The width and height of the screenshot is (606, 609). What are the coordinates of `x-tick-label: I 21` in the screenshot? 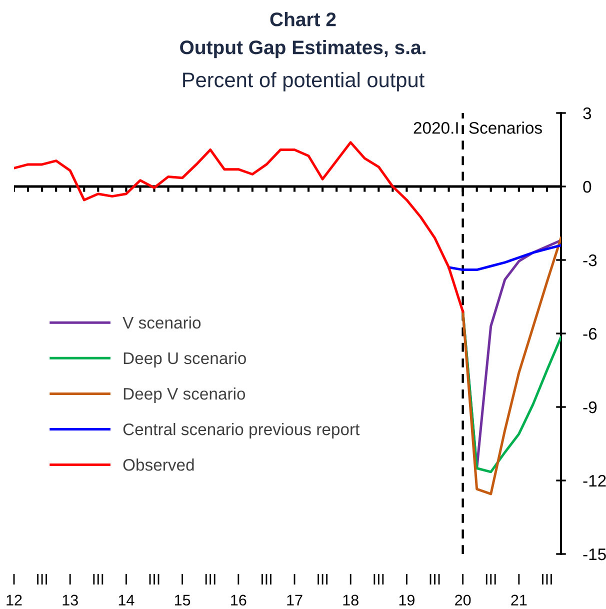 It's located at (519, 590).